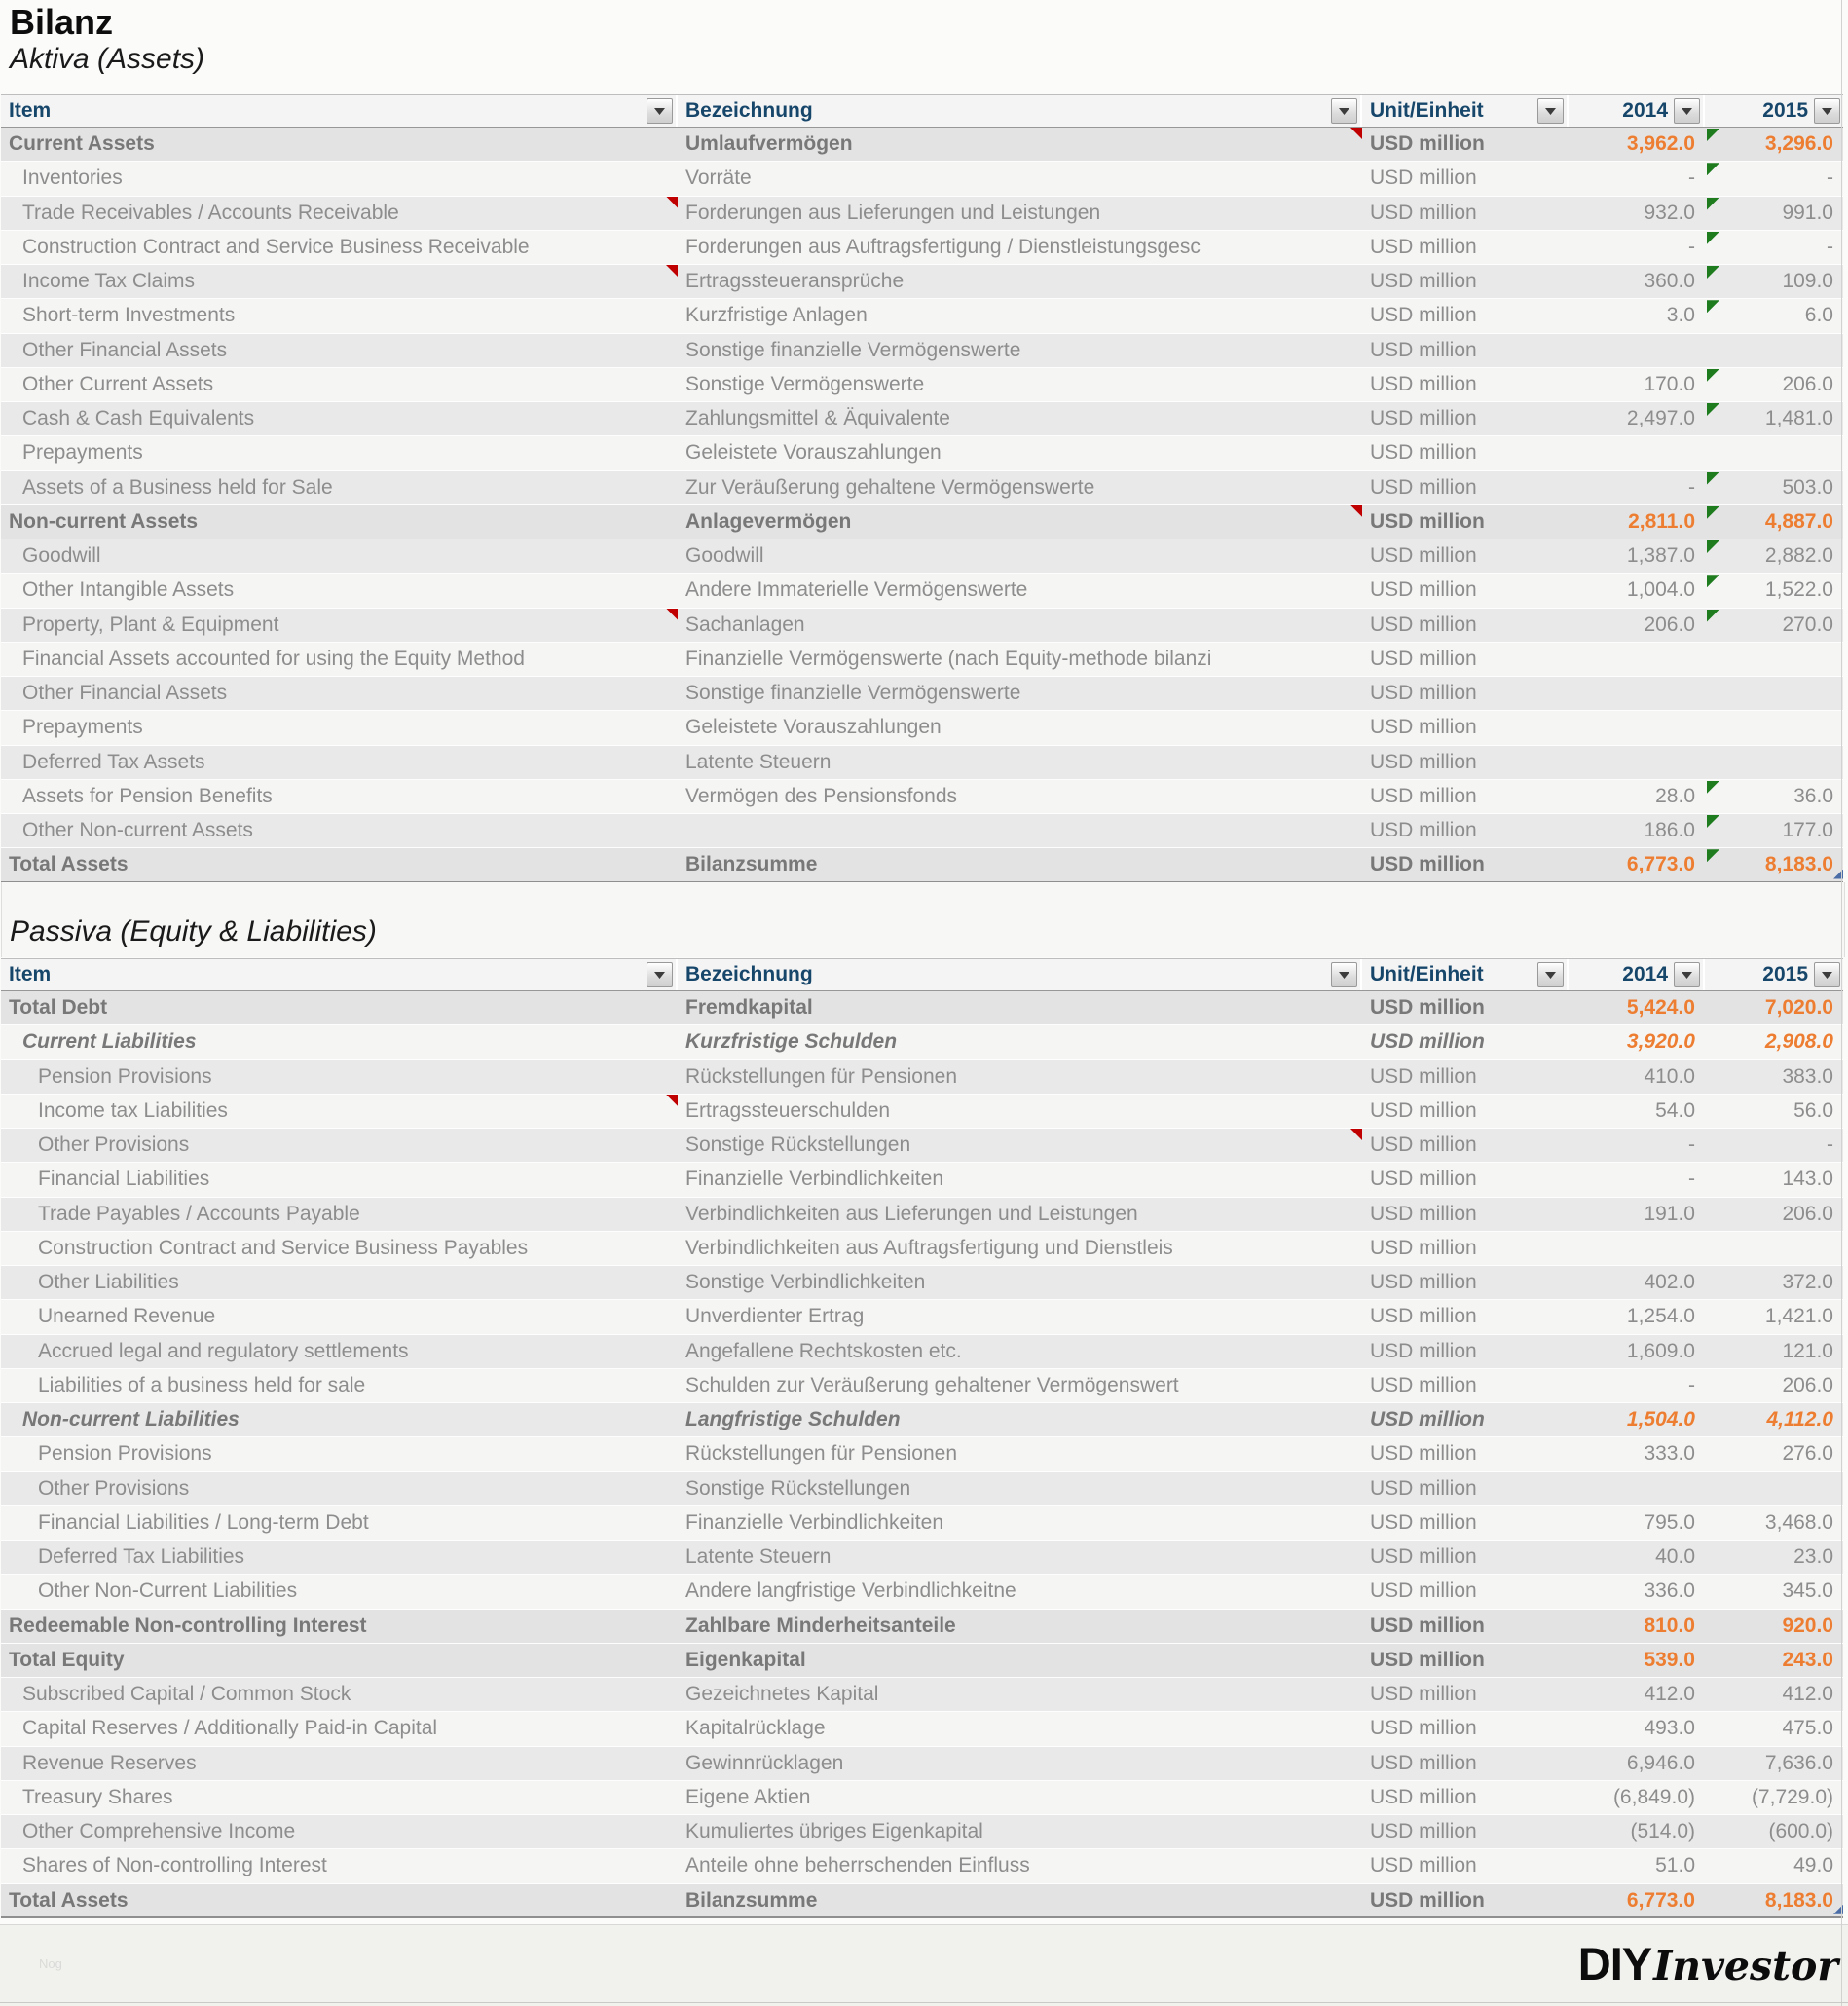  Describe the element at coordinates (1660, 1317) in the screenshot. I see `value-2014-cell: 1,254.0` at that location.